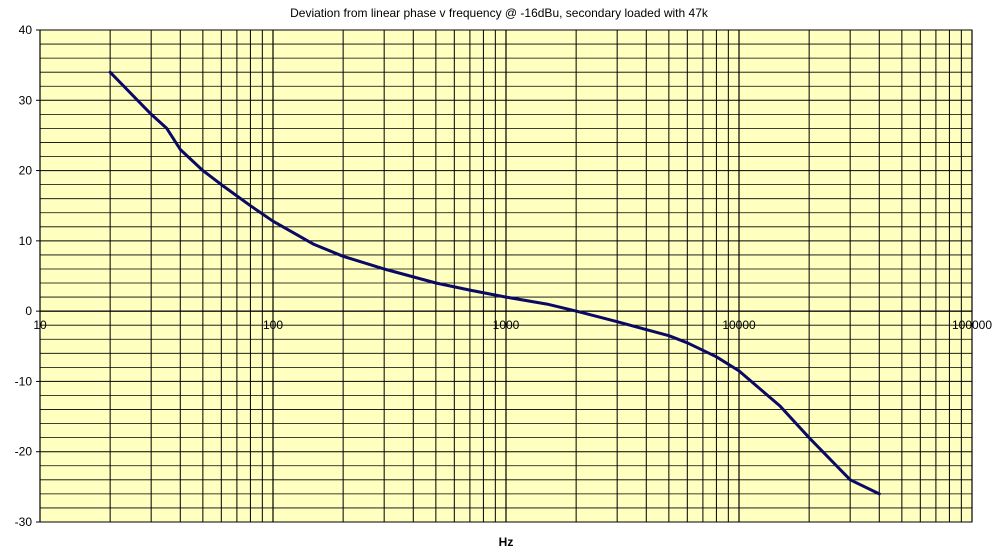 The height and width of the screenshot is (552, 998). I want to click on y-tick-label: 10, so click(26, 241).